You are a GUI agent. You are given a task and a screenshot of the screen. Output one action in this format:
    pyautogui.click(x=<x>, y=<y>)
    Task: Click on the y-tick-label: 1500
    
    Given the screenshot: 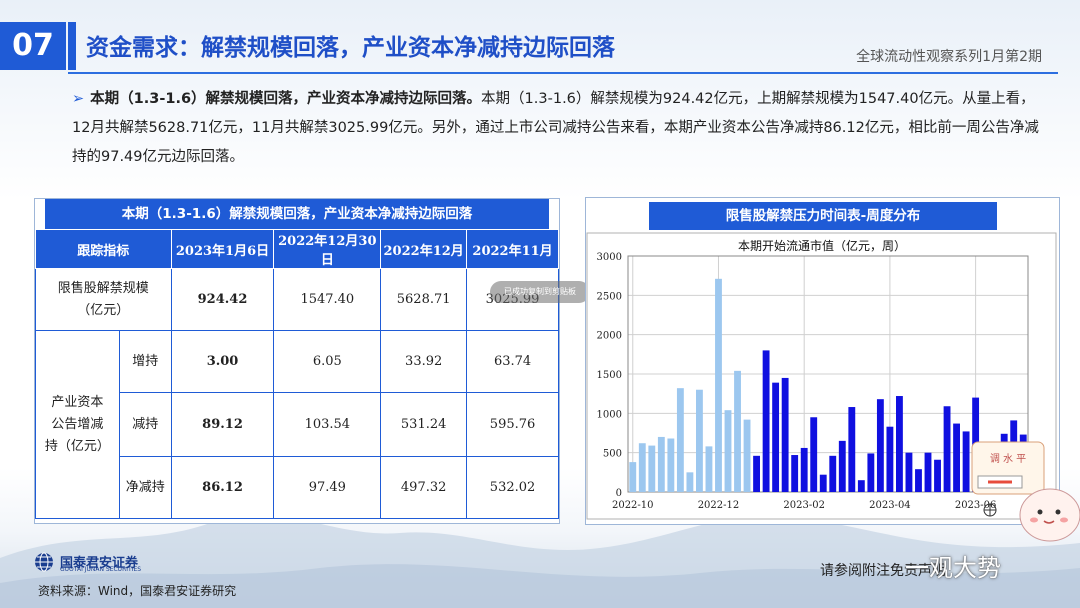 What is the action you would take?
    pyautogui.click(x=609, y=375)
    